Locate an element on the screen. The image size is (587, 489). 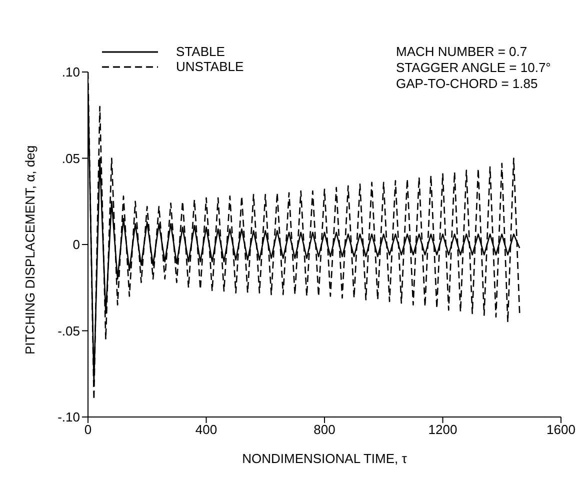
notes: MACH NUMBER = 0.7 STAGGER ANGLE = 10.7° GAP-TO-CHORD = 1.85 is located at coordinates (473, 68).